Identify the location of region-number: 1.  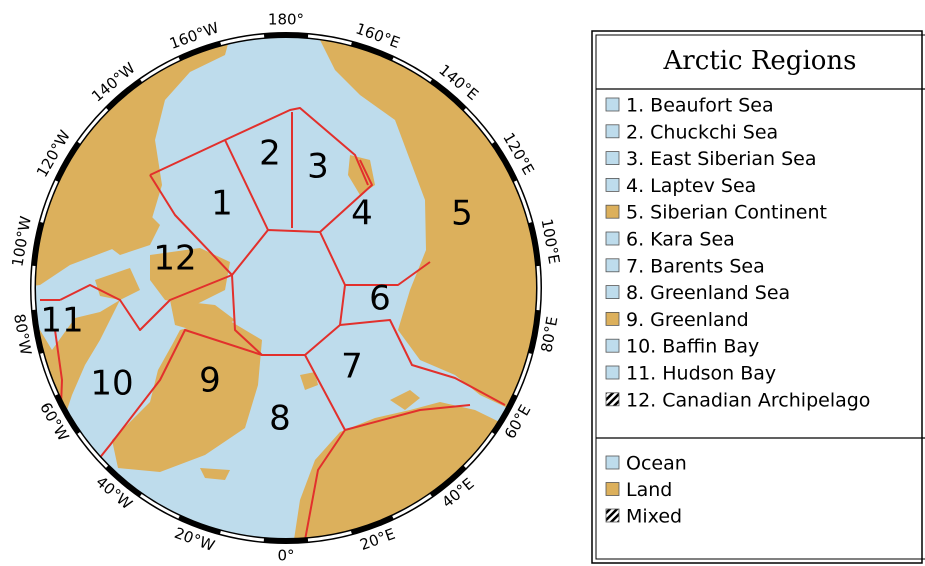
(222, 204).